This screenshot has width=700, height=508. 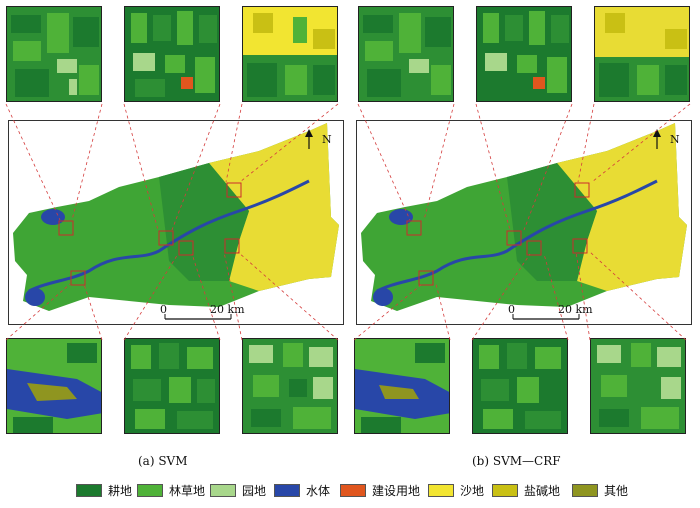 I want to click on legend-label: 耕地, so click(x=120, y=490).